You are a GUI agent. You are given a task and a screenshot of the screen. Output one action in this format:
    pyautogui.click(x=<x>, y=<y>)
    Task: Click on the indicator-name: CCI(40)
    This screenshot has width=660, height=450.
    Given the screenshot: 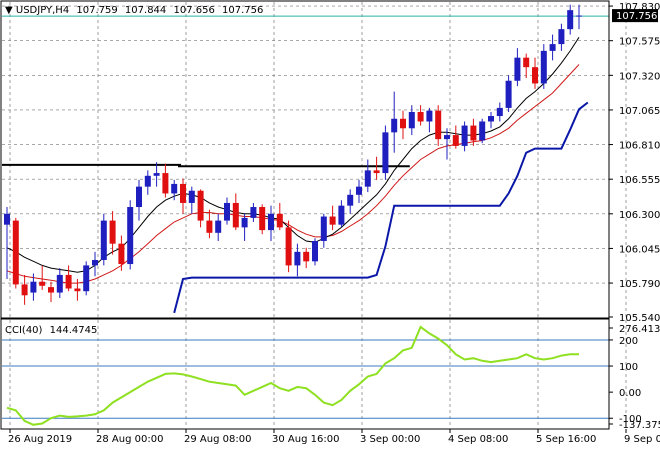 What is the action you would take?
    pyautogui.click(x=24, y=330)
    